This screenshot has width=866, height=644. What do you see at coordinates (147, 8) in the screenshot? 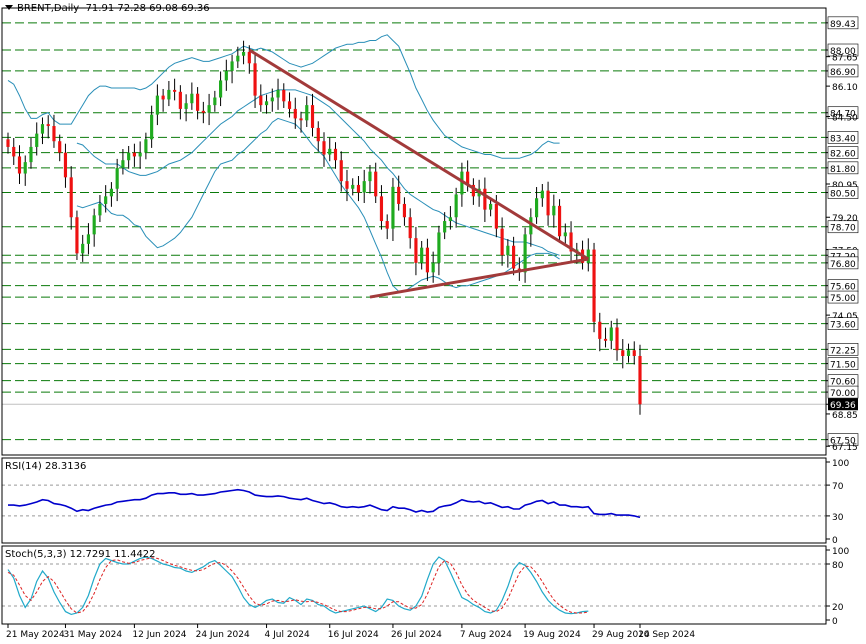
I see `ohlc-values: 71.91 72.28 69.08 69.36` at bounding box center [147, 8].